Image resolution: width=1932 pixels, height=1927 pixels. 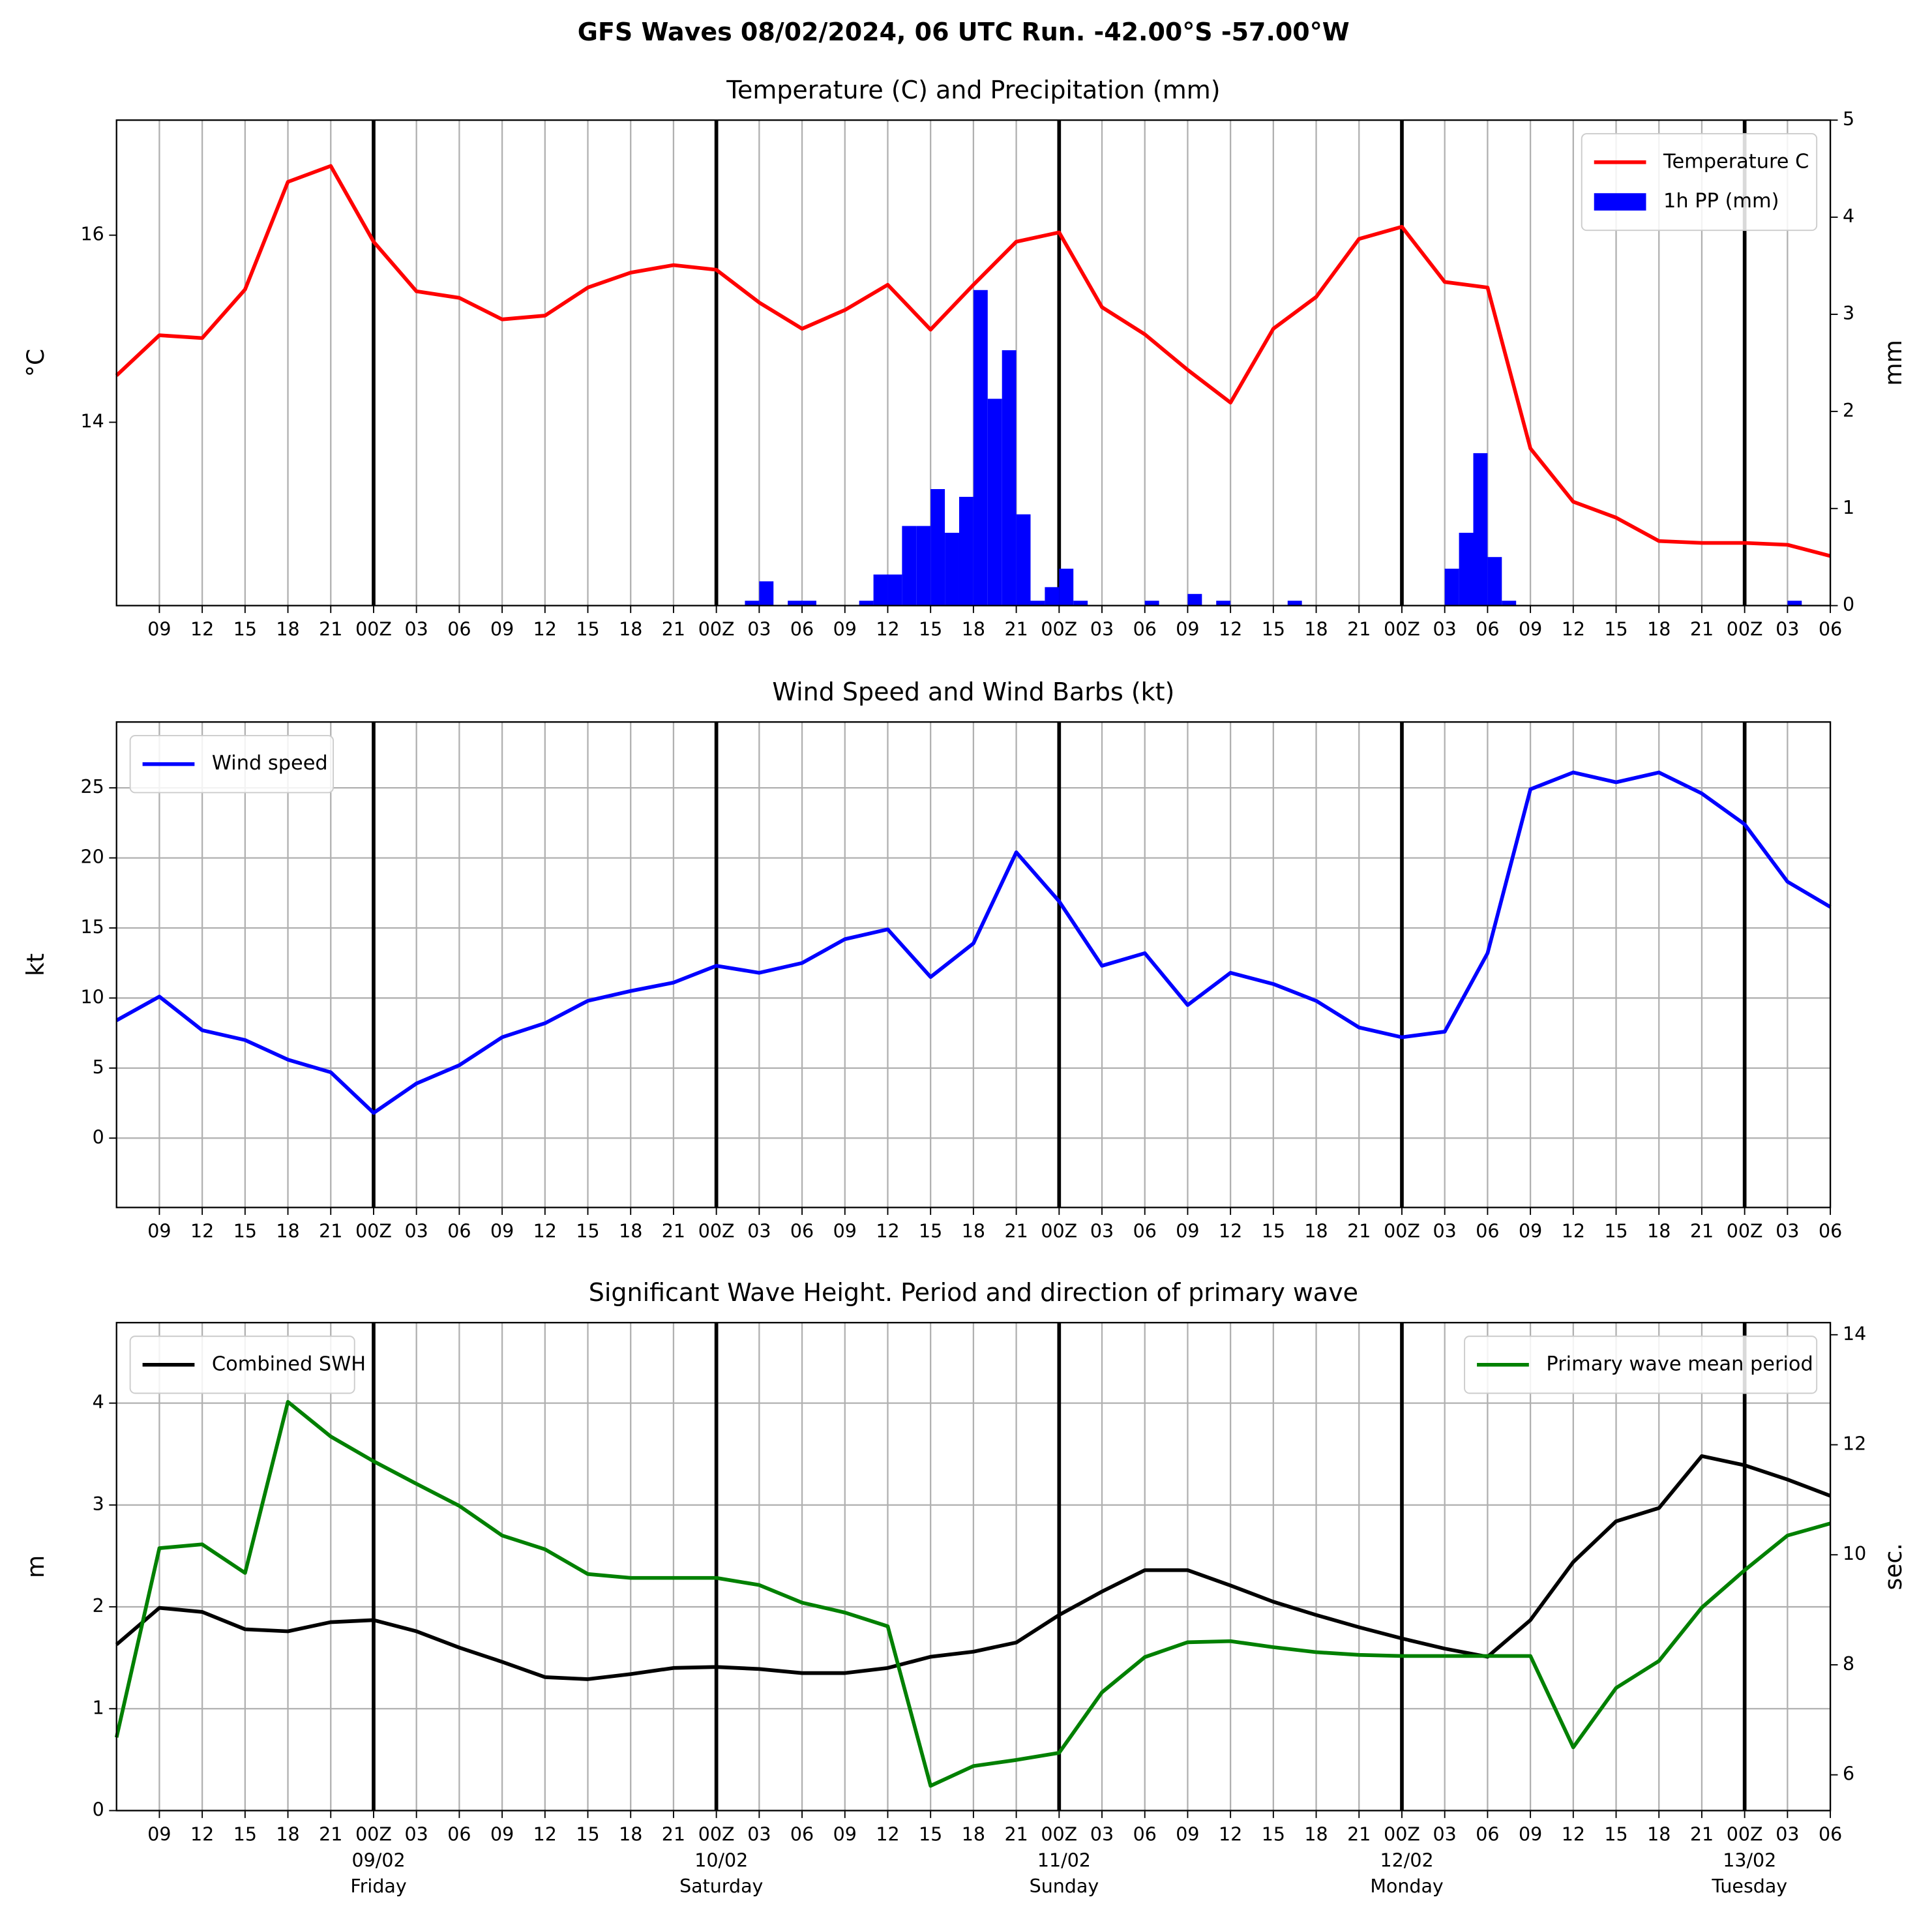 What do you see at coordinates (1848, 216) in the screenshot?
I see `y2-tick-label: 4` at bounding box center [1848, 216].